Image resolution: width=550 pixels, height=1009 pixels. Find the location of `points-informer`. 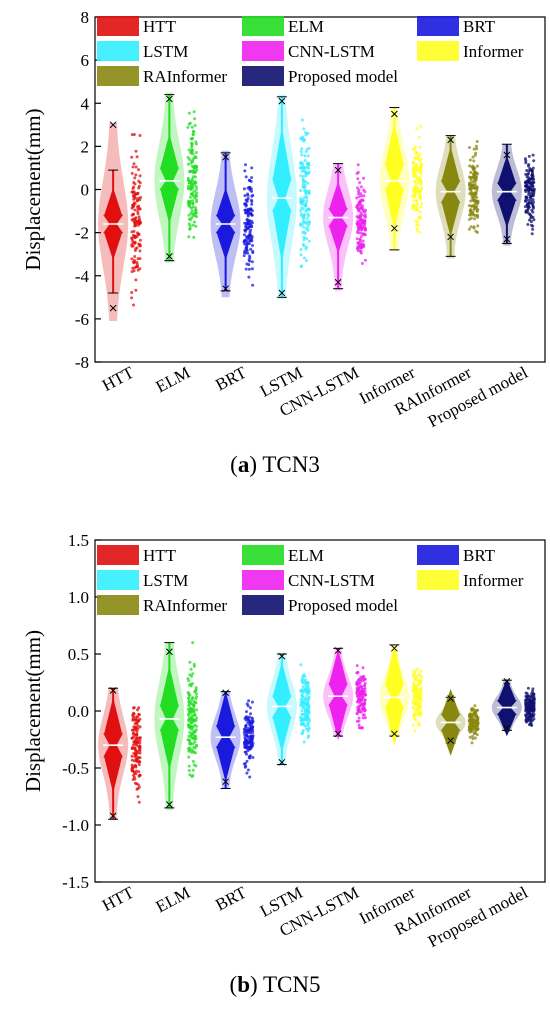

points-informer is located at coordinates (417, 179).